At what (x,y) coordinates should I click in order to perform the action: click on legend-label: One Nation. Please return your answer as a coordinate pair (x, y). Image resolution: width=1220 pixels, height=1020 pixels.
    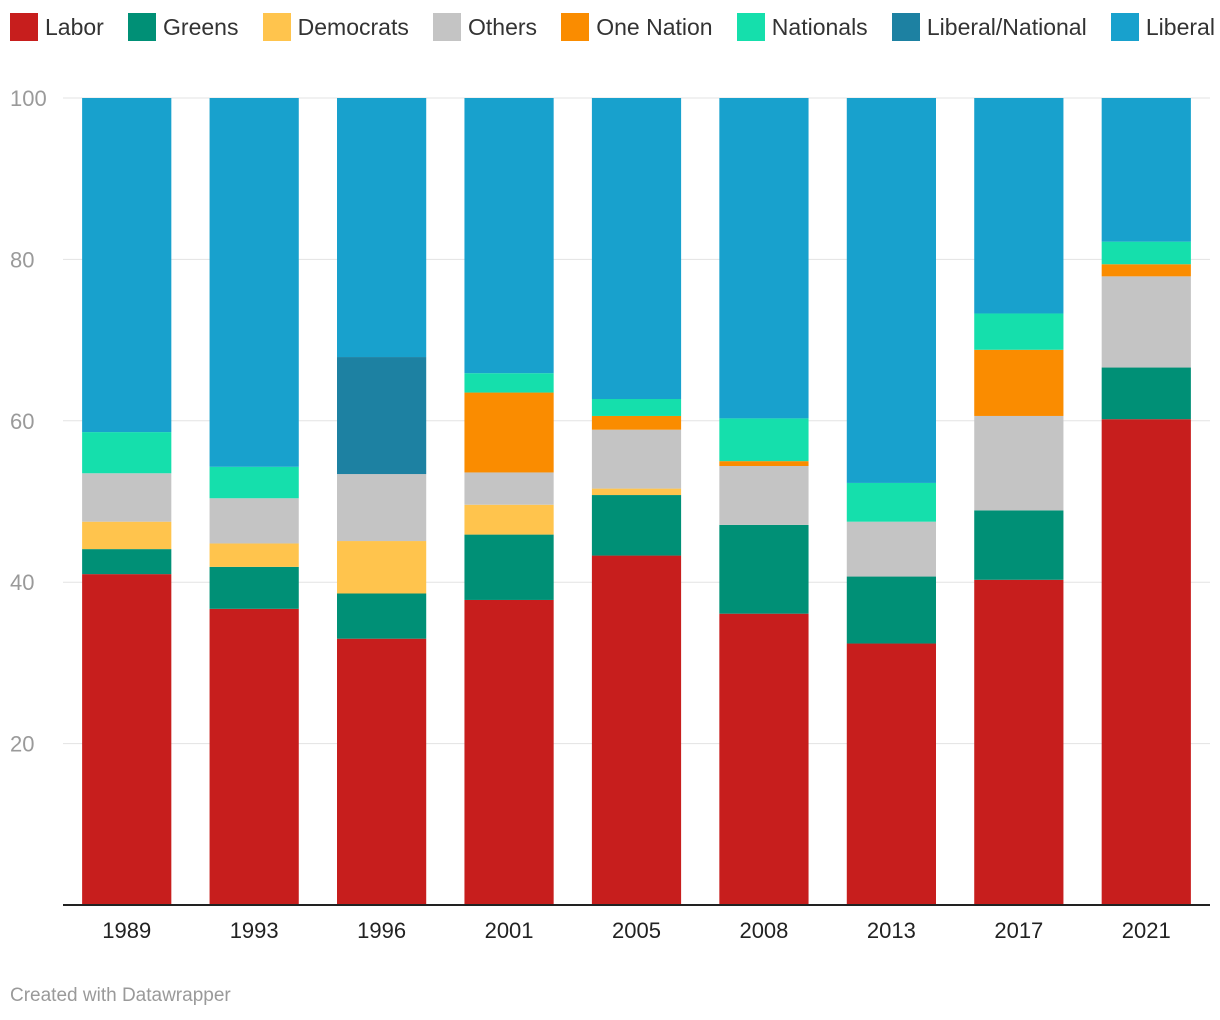
    Looking at the image, I should click on (654, 26).